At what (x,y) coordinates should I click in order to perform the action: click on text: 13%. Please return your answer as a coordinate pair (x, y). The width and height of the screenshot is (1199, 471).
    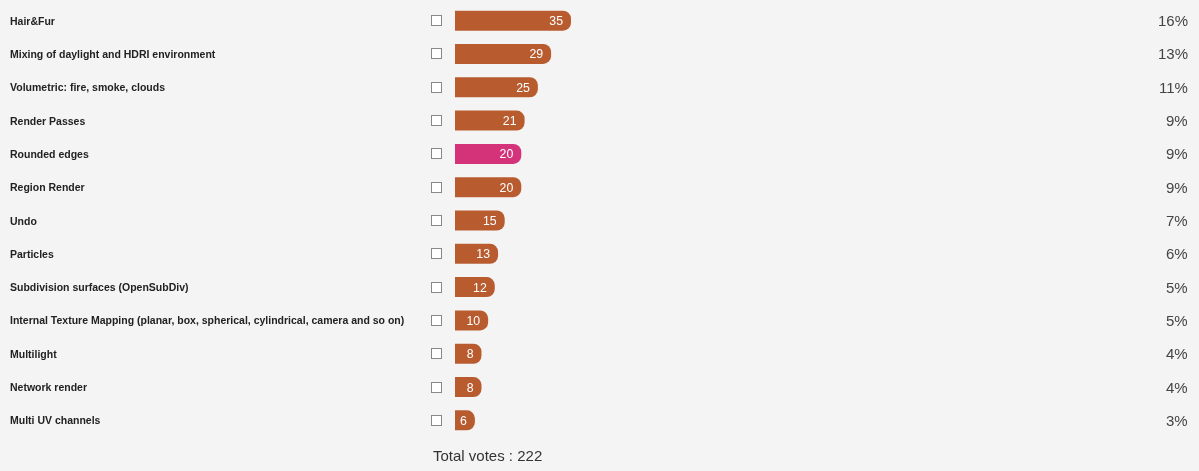
    Looking at the image, I should click on (1173, 53).